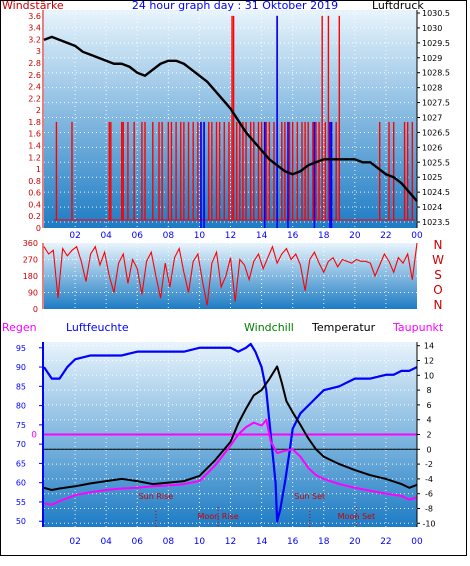 The height and width of the screenshot is (566, 470). What do you see at coordinates (138, 542) in the screenshot?
I see `x-tick-humidity-temperature-2: 06` at bounding box center [138, 542].